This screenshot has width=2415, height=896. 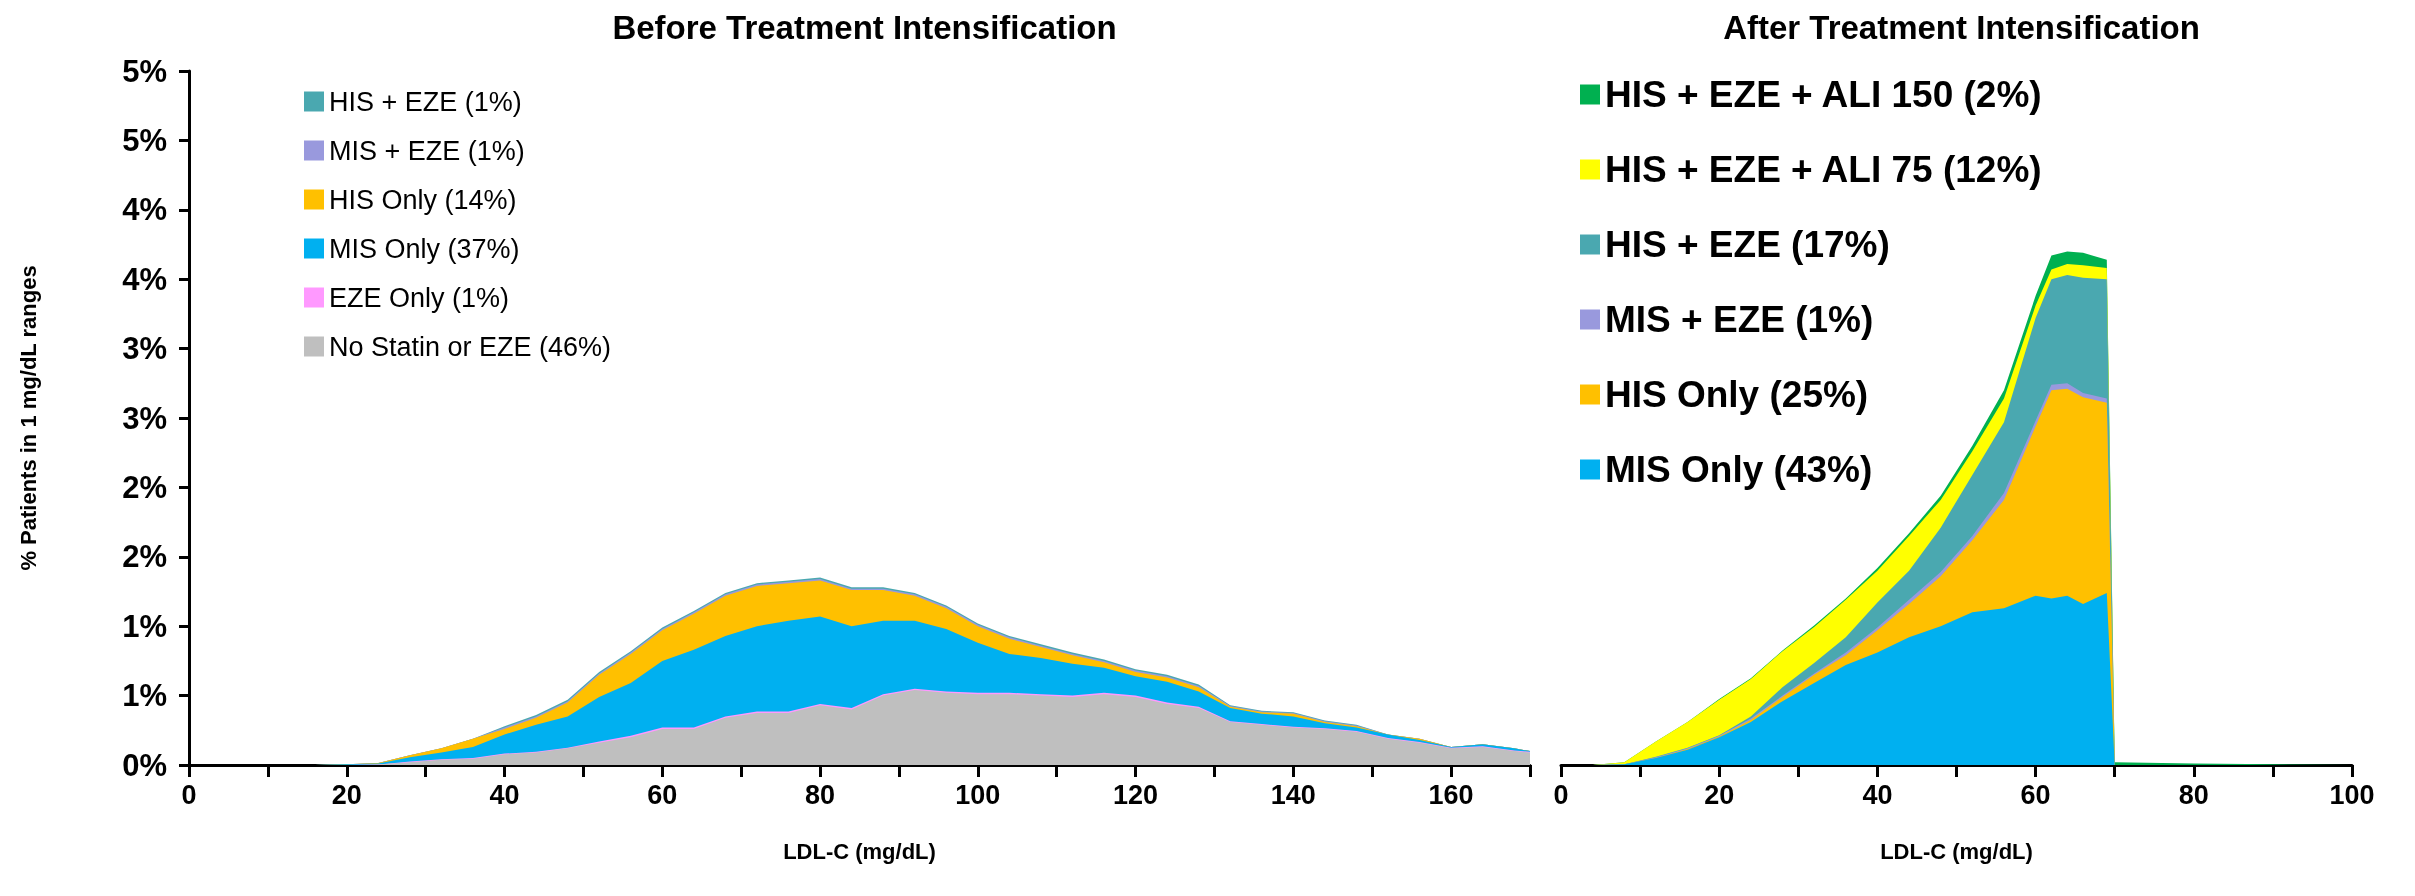 I want to click on y-axis-title: % Patients in 1 mg/dL ranges, so click(x=28, y=418).